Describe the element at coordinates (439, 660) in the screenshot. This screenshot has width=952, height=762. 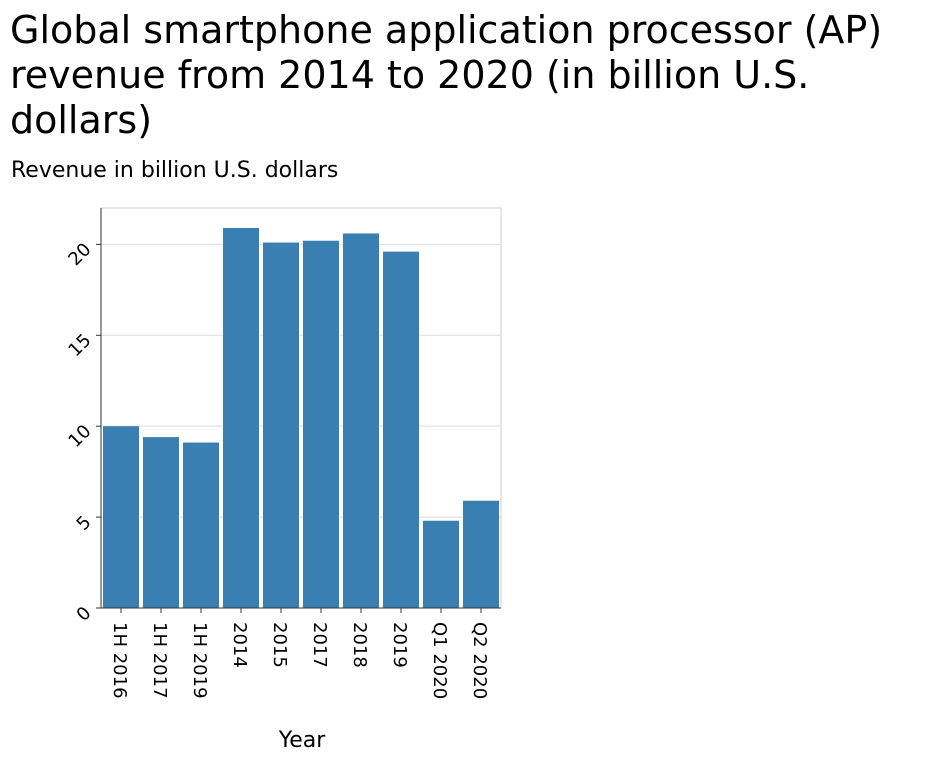
I see `x-tick-label: Q1 2020` at that location.